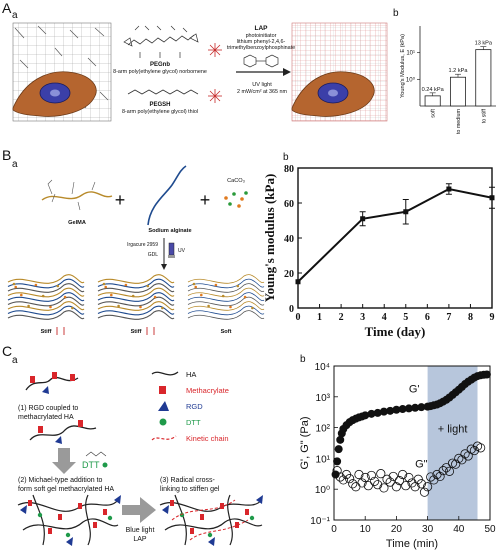 The width and height of the screenshot is (501, 550). I want to click on b-x-tick-label: 1, so click(319, 317).